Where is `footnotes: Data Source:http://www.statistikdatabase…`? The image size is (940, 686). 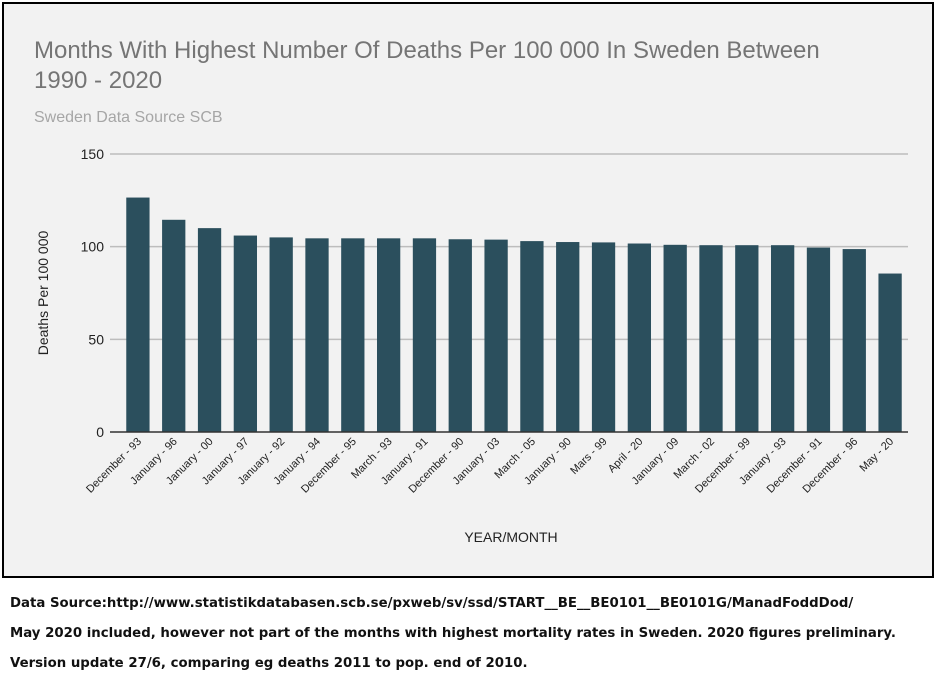 footnotes: Data Source:http://www.statistikdatabase… is located at coordinates (470, 641).